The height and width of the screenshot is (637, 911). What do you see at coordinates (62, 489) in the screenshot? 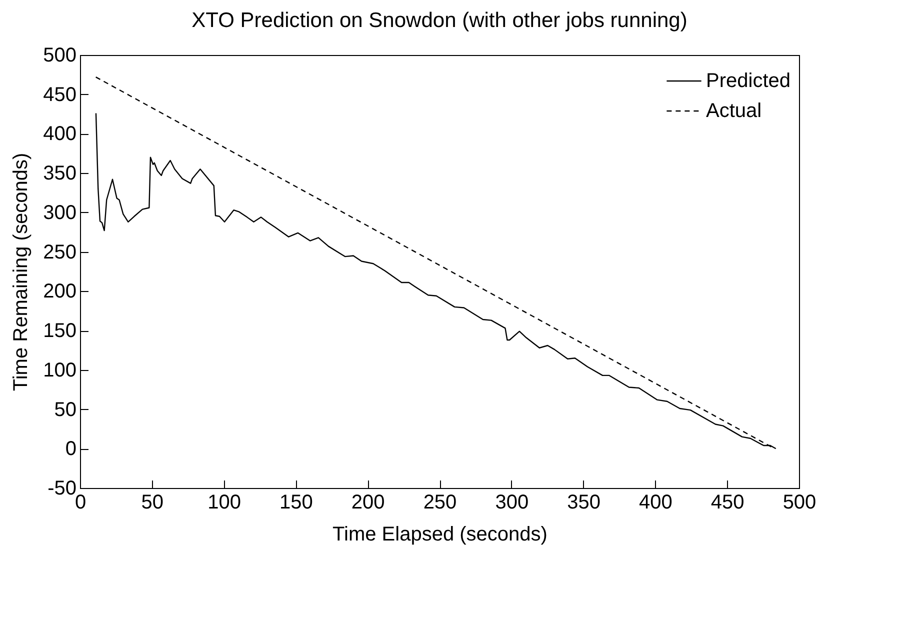
I see `y-tick-label: -50` at bounding box center [62, 489].